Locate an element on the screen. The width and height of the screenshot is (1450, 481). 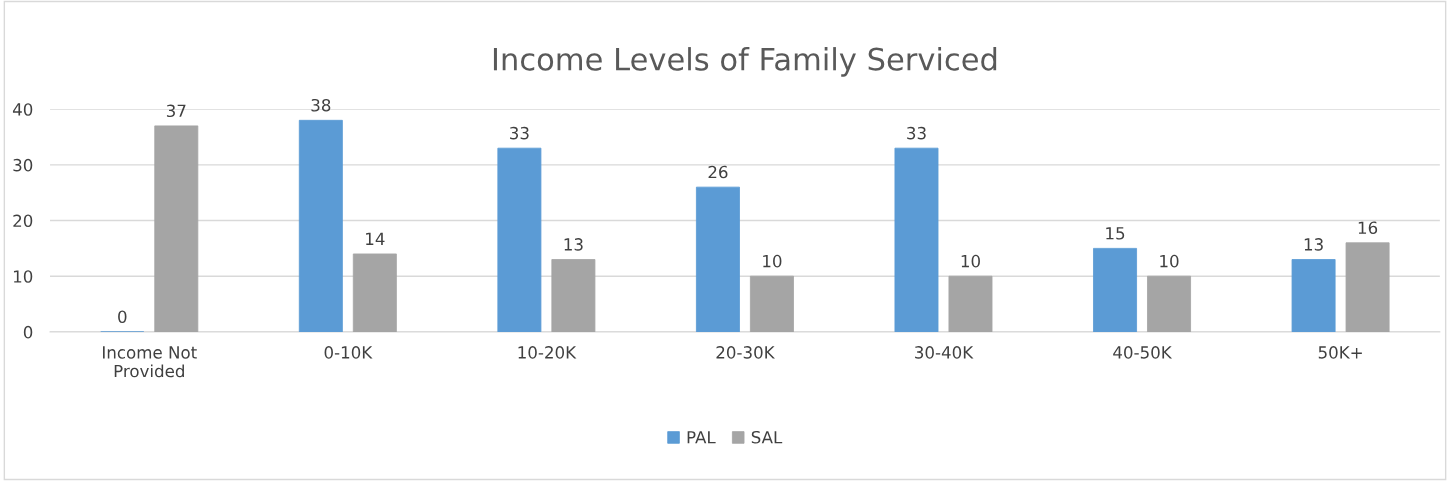
x-tick-label: 30-40K is located at coordinates (944, 352).